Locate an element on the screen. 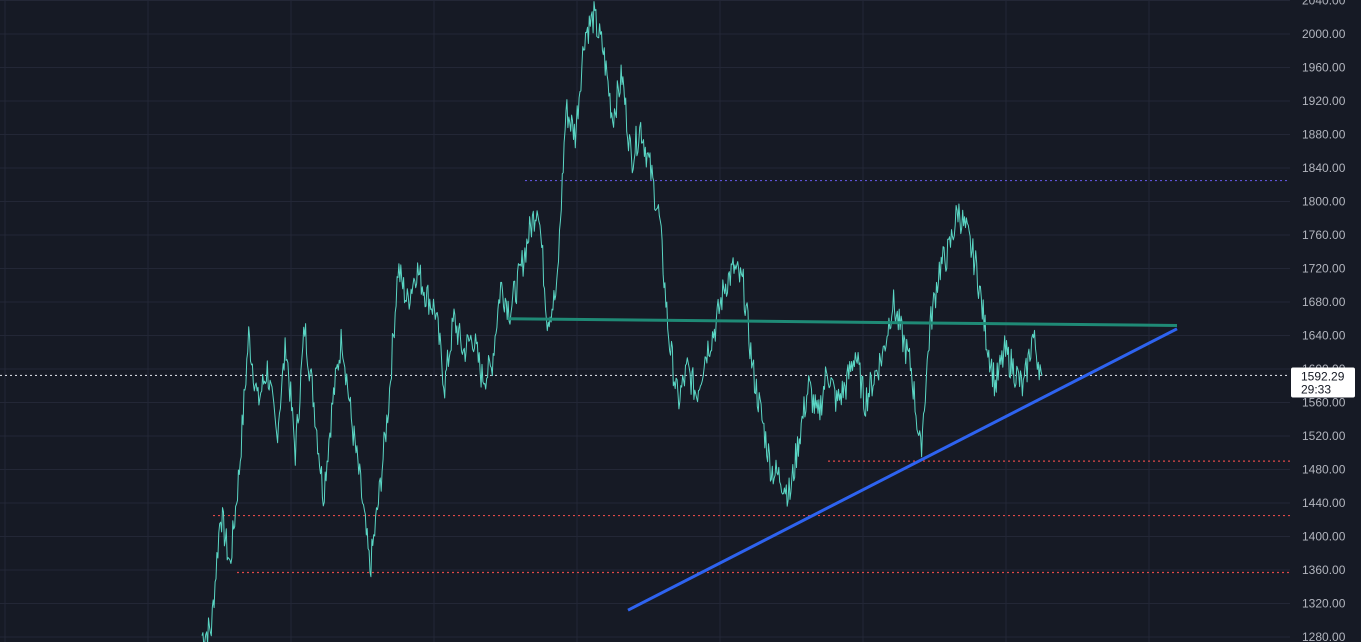  price-tick-label: 1960.00 is located at coordinates (1324, 68).